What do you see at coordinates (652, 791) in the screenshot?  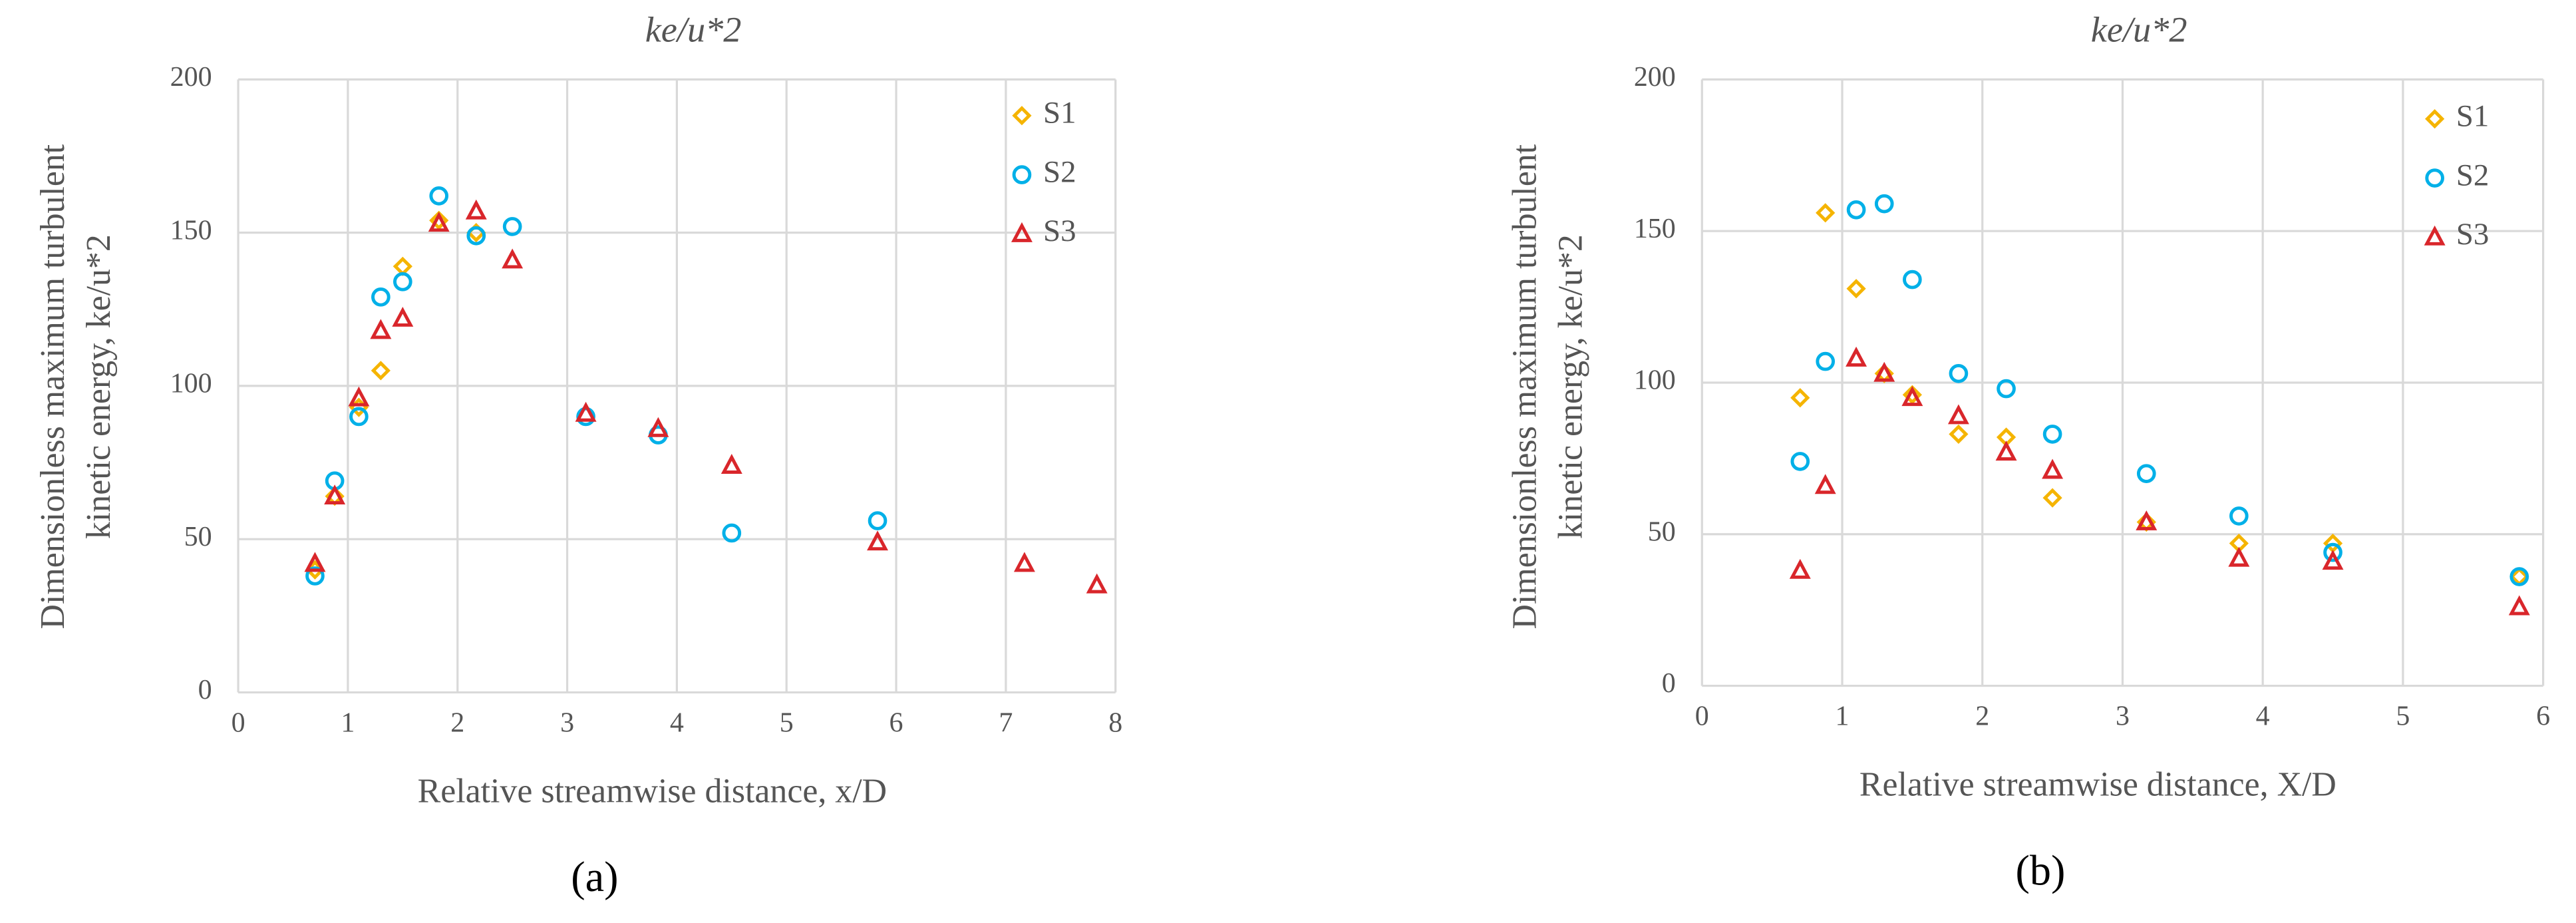 I see `x-axis-label: Relative streamwise distance, x/D` at bounding box center [652, 791].